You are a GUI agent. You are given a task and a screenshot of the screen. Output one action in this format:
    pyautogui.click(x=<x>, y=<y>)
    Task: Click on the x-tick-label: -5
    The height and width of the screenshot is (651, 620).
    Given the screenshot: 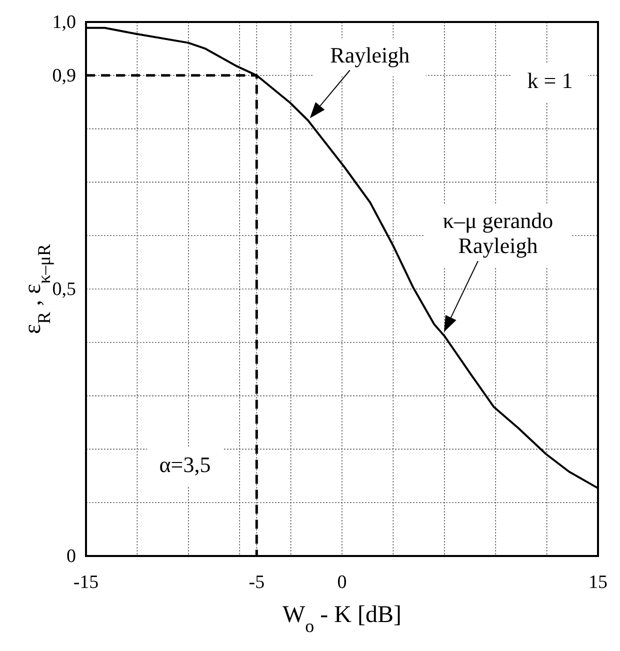 What is the action you would take?
    pyautogui.click(x=256, y=582)
    